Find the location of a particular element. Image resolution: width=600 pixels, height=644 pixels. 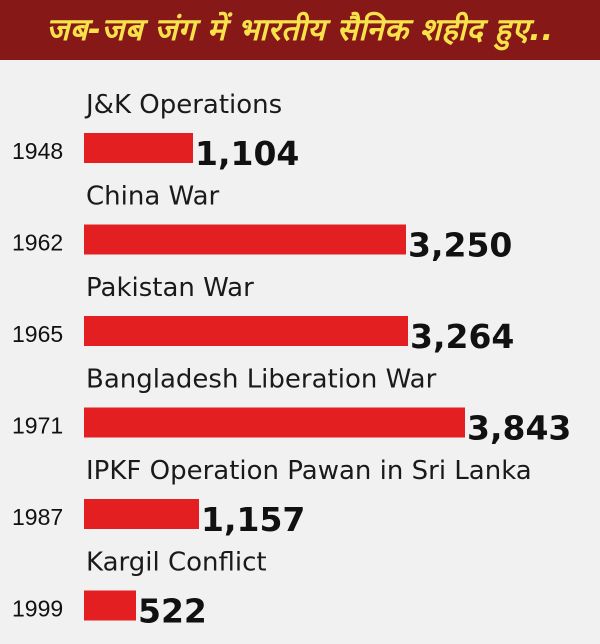

header-banner: जब-जब जंग में भारतीय सैनिक शहीद हुए.. is located at coordinates (300, 30).